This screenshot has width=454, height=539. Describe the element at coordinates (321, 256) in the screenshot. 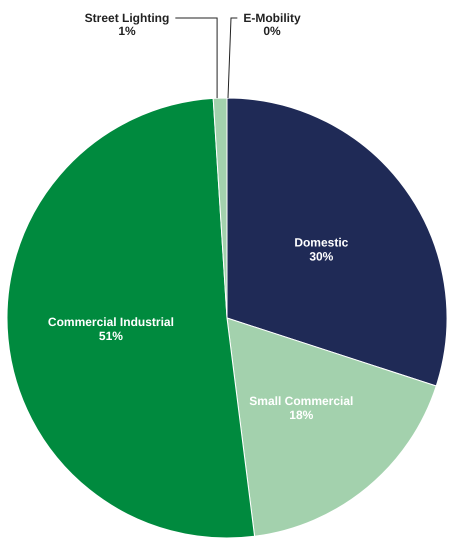

I see `data-label: 30%` at that location.